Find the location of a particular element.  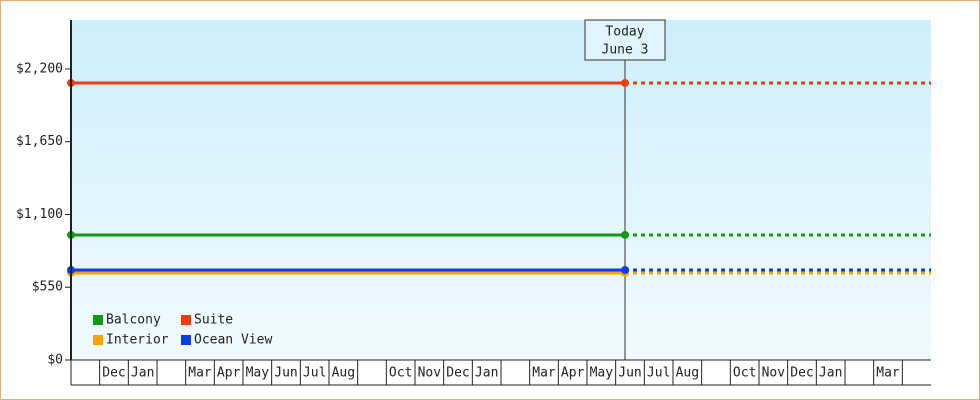

legend-label: Balcony is located at coordinates (133, 320).